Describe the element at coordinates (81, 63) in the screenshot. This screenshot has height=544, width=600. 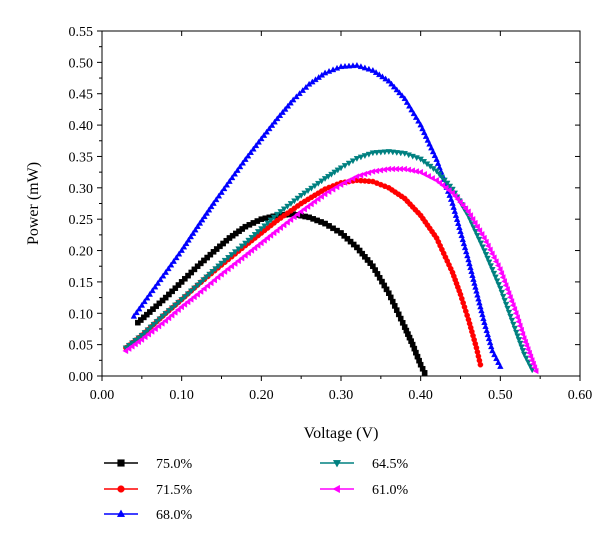
I see `y-tick-label: 0.50` at that location.